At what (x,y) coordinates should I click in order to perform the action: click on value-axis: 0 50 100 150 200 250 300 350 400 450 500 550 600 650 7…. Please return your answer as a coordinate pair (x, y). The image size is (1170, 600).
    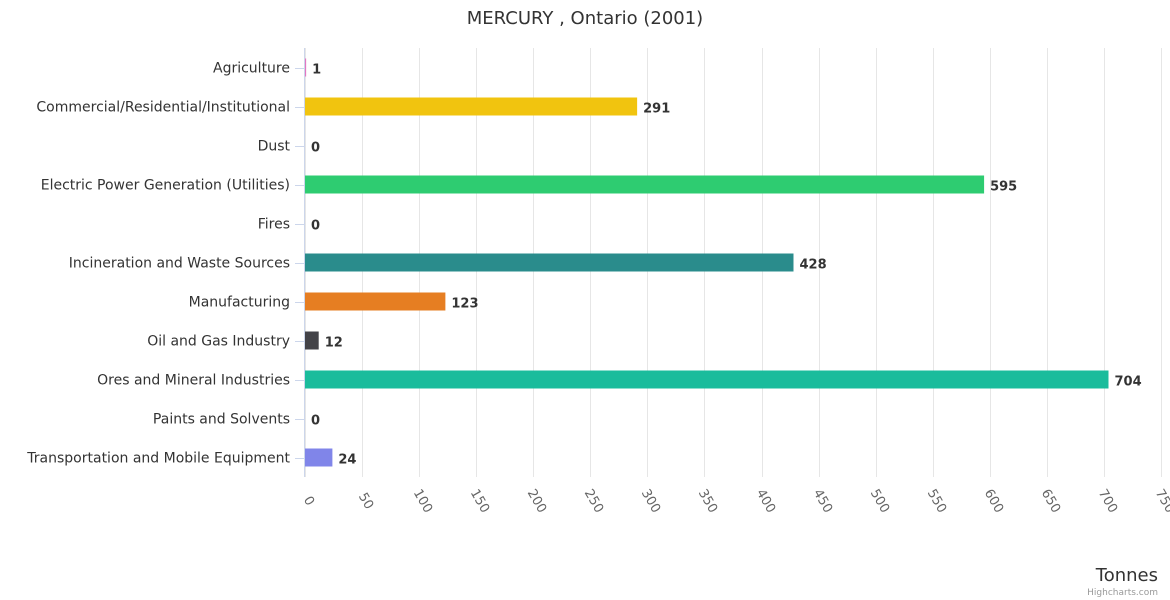
    Looking at the image, I should click on (735, 501).